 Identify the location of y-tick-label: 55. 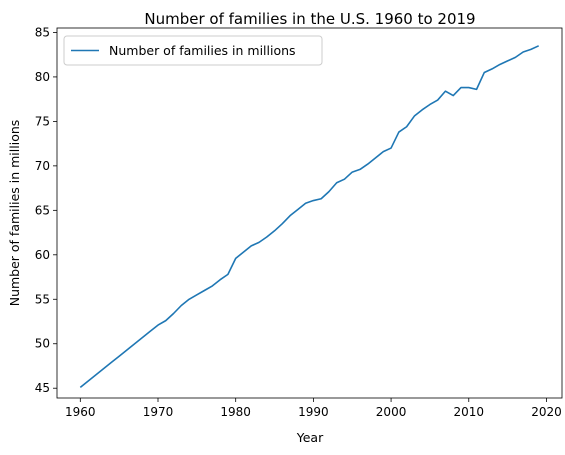
(42, 299).